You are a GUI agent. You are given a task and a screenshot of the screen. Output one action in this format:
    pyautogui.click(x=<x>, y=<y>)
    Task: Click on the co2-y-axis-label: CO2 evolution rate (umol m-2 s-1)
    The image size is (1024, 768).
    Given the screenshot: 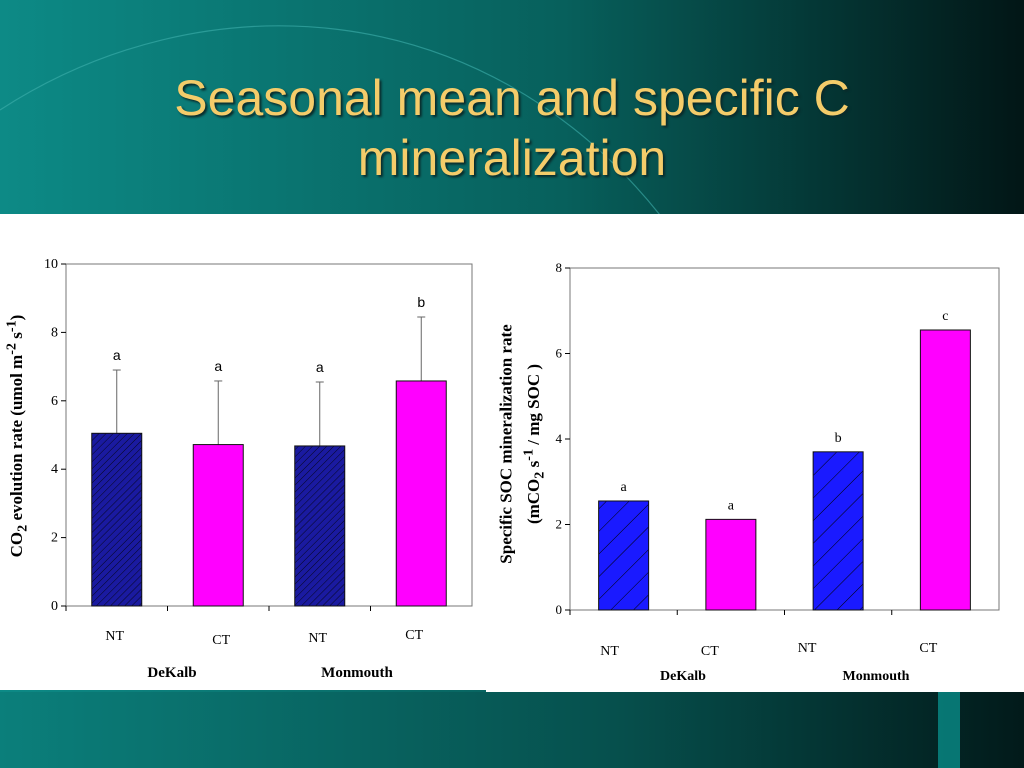 What is the action you would take?
    pyautogui.click(x=17, y=436)
    